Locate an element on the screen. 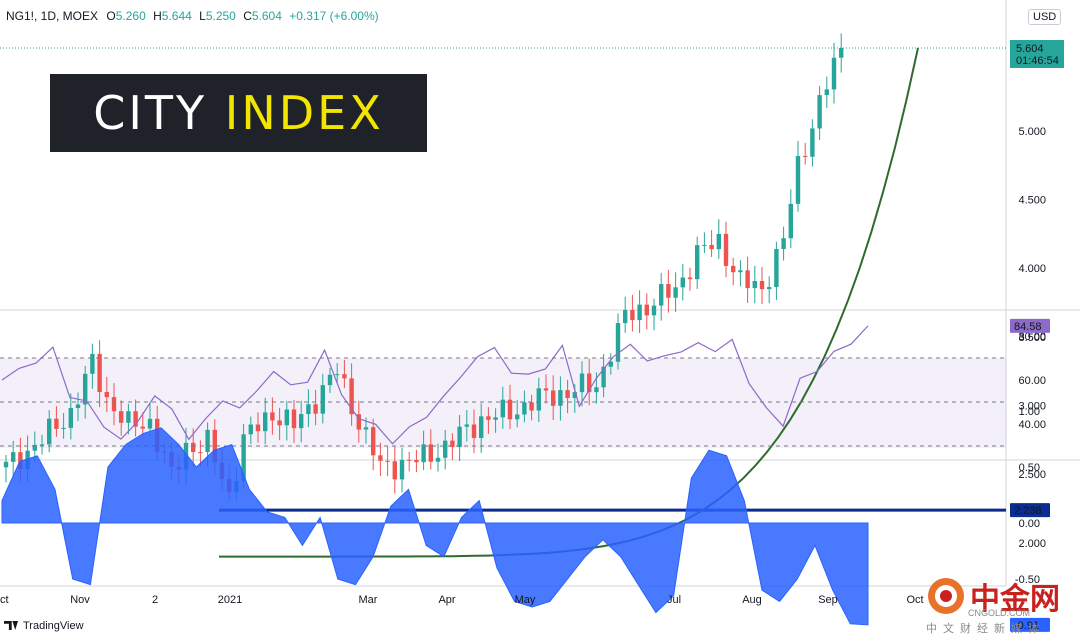 This screenshot has height=644, width=1080. tradingview-logo: TradingView is located at coordinates (44, 626).